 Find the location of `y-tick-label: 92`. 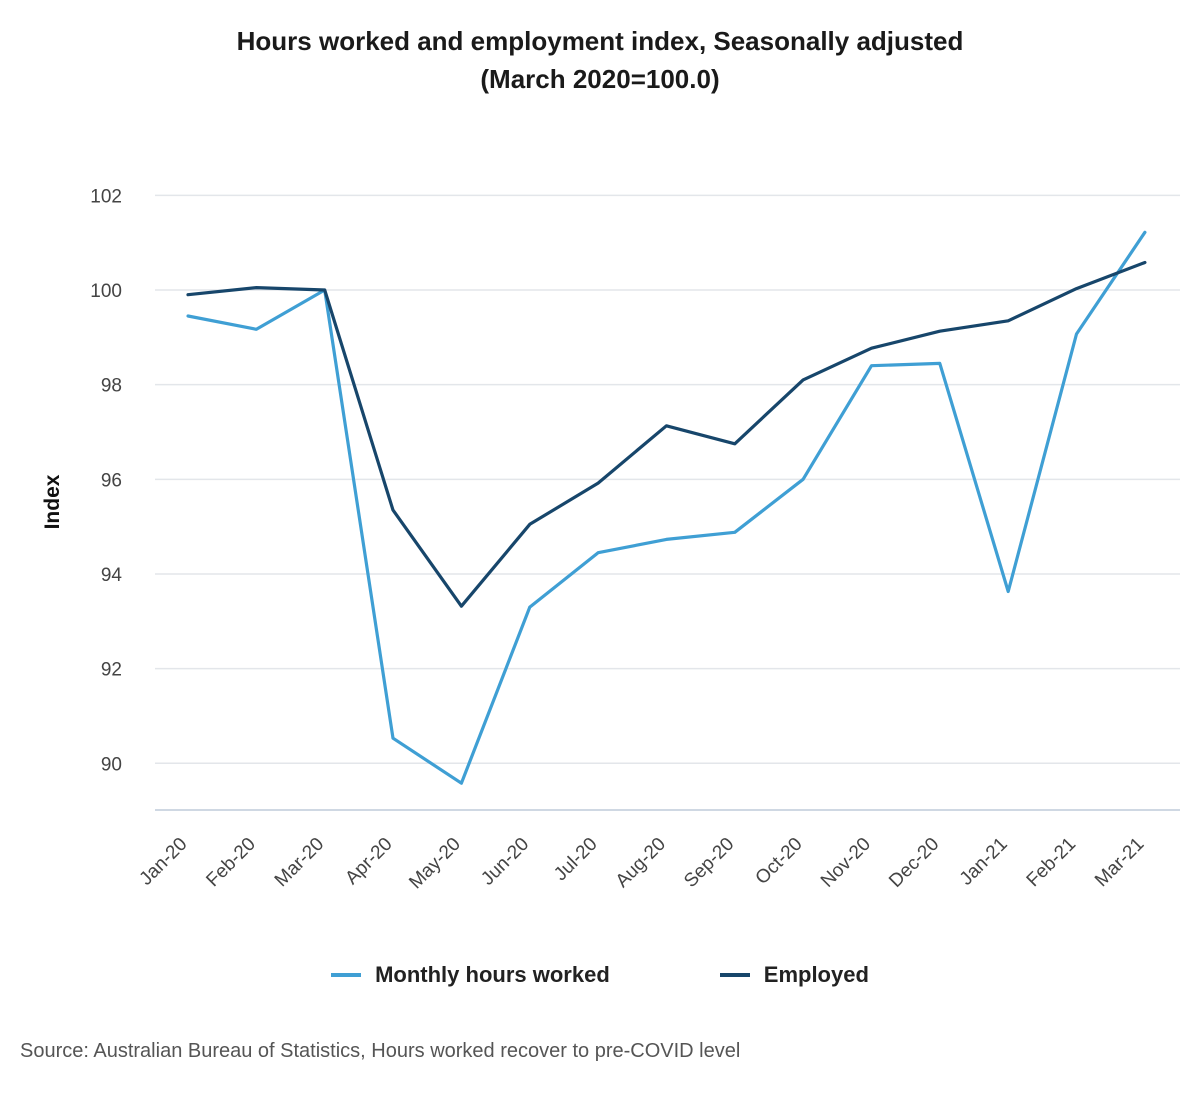

y-tick-label: 92 is located at coordinates (111, 670).